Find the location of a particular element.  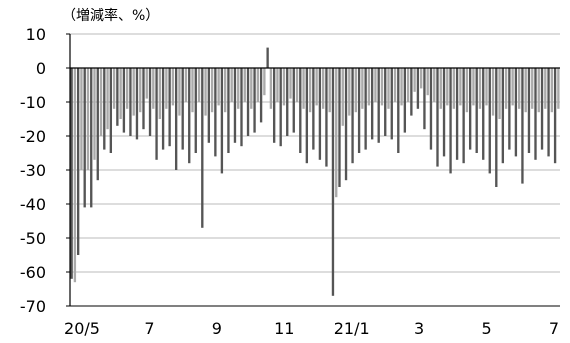

y-tick-label: 0 is located at coordinates (41, 68).